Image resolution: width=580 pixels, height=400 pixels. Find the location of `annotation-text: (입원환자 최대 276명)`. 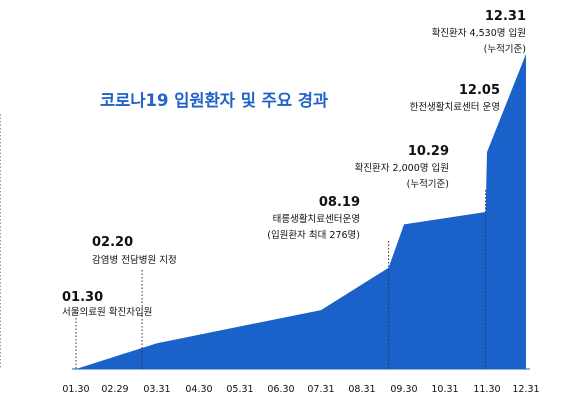

annotation-text: (입원환자 최대 276명) is located at coordinates (313, 235).